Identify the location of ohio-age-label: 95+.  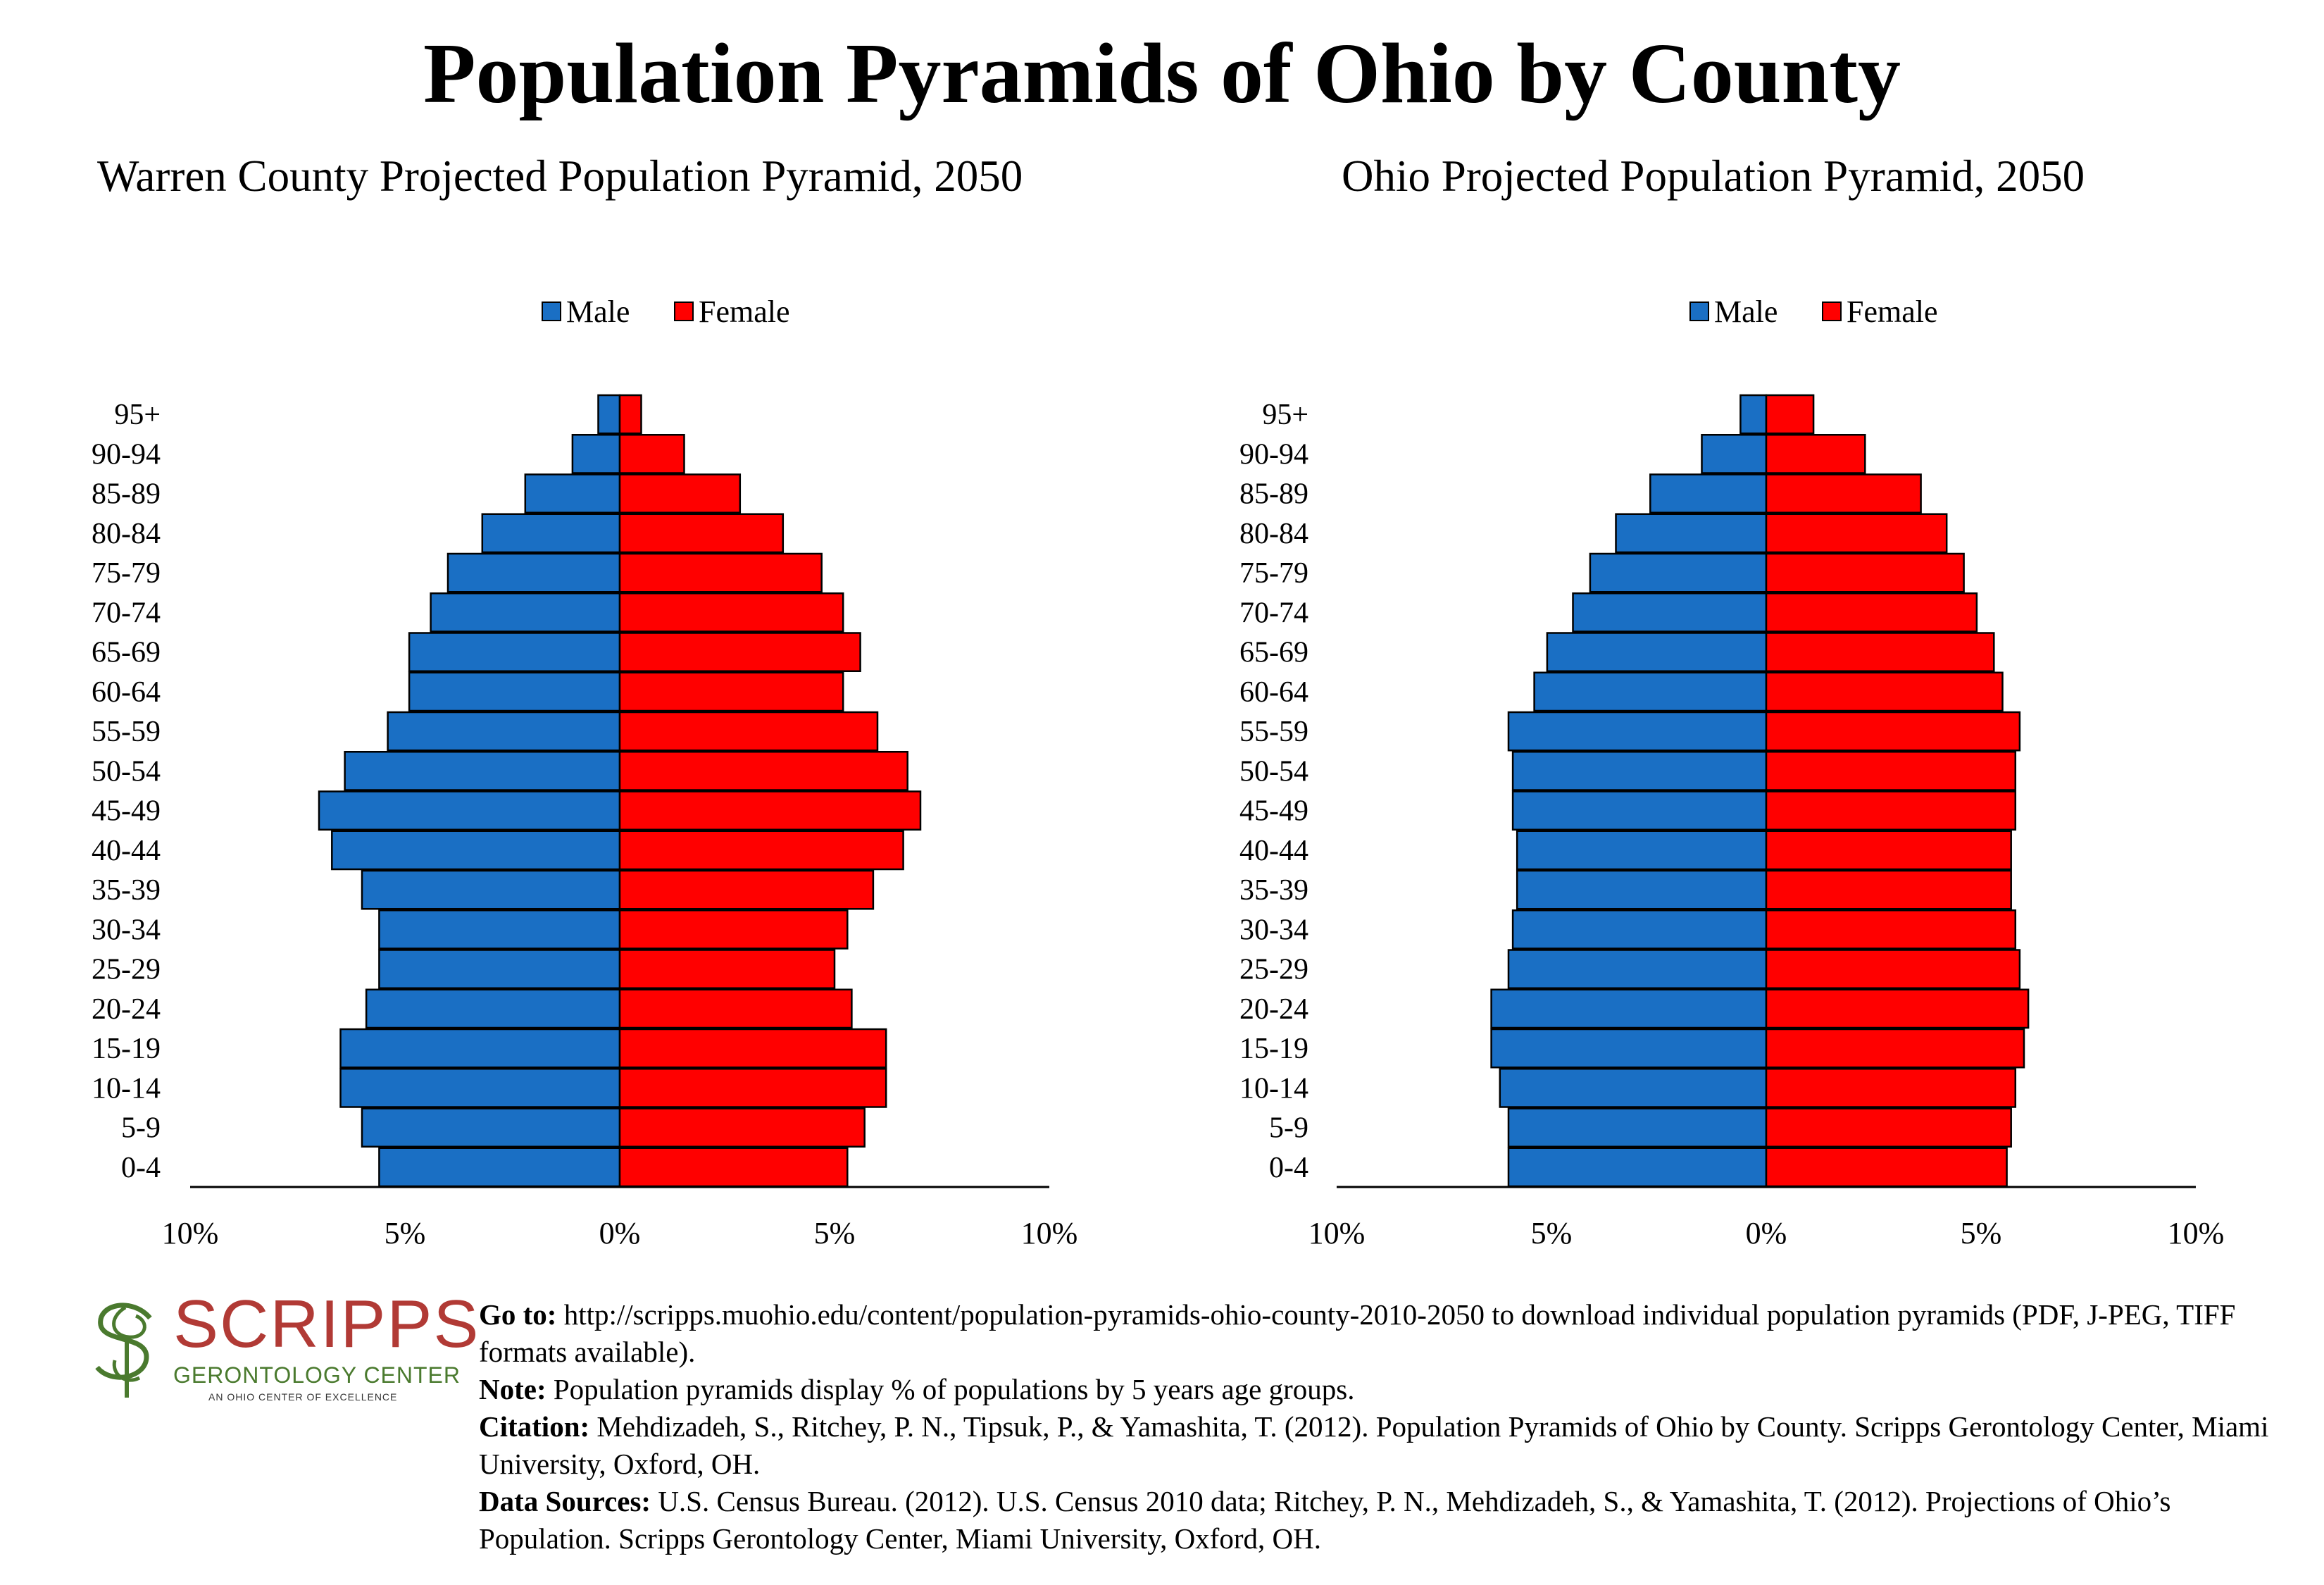
(1285, 415).